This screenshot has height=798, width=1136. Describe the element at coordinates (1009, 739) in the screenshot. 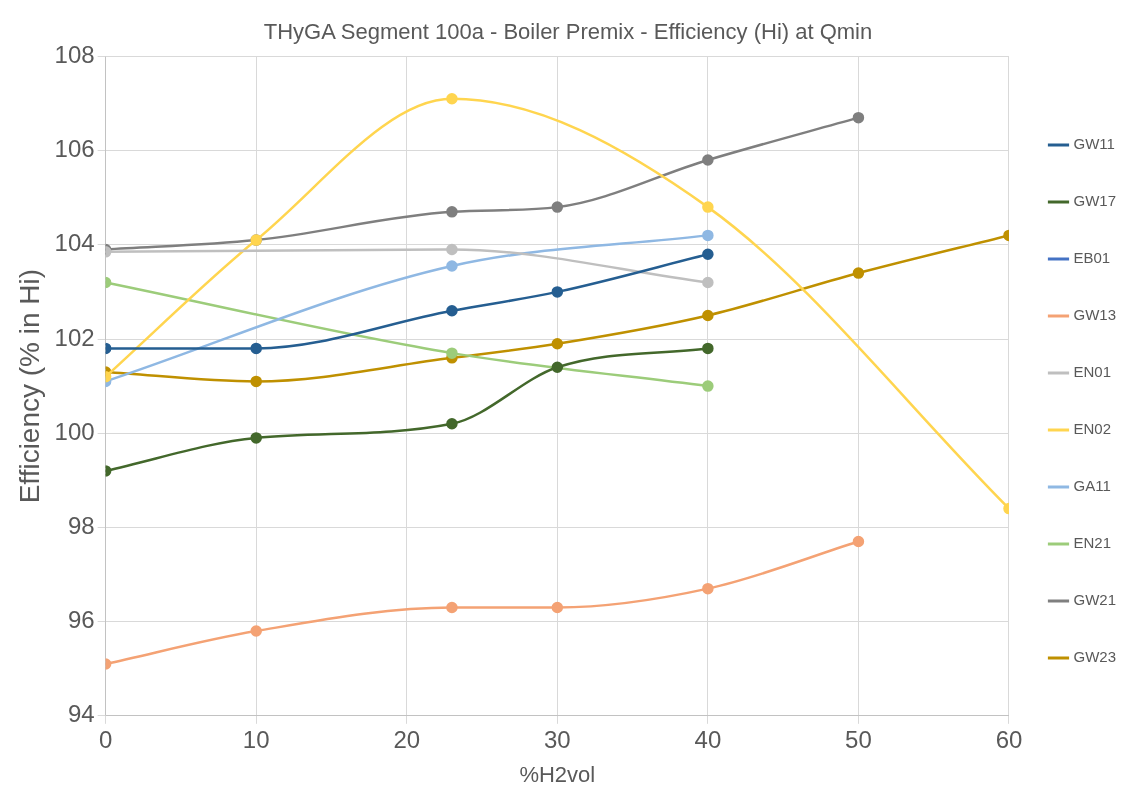

I see `x-tick-label: 60` at that location.